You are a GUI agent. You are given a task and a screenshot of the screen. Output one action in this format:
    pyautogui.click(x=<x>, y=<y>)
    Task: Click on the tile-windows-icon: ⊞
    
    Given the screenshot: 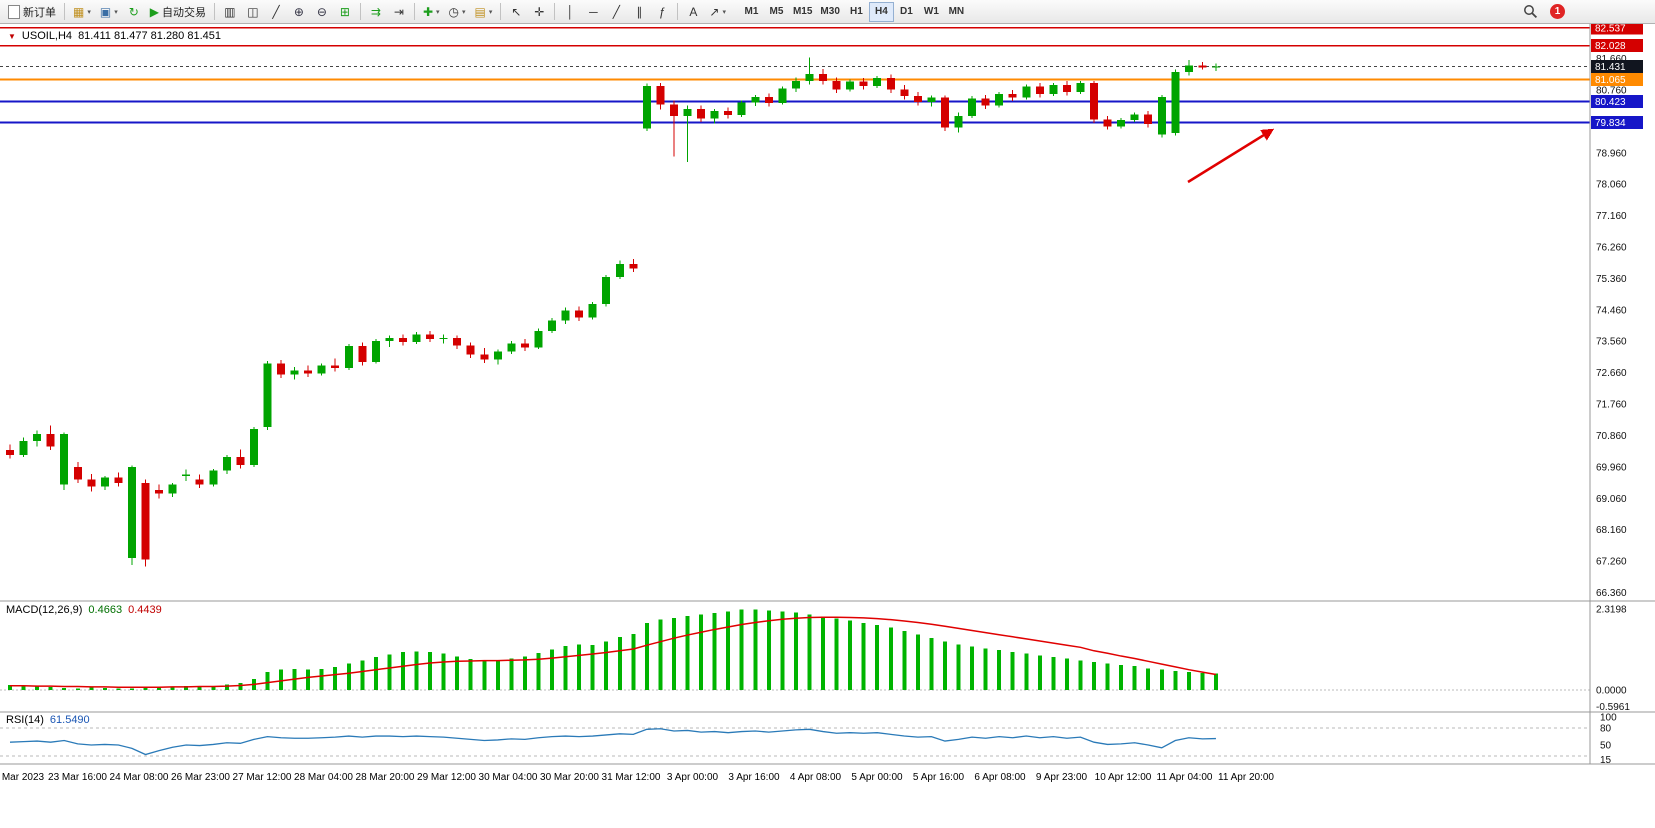 What is the action you would take?
    pyautogui.click(x=344, y=11)
    